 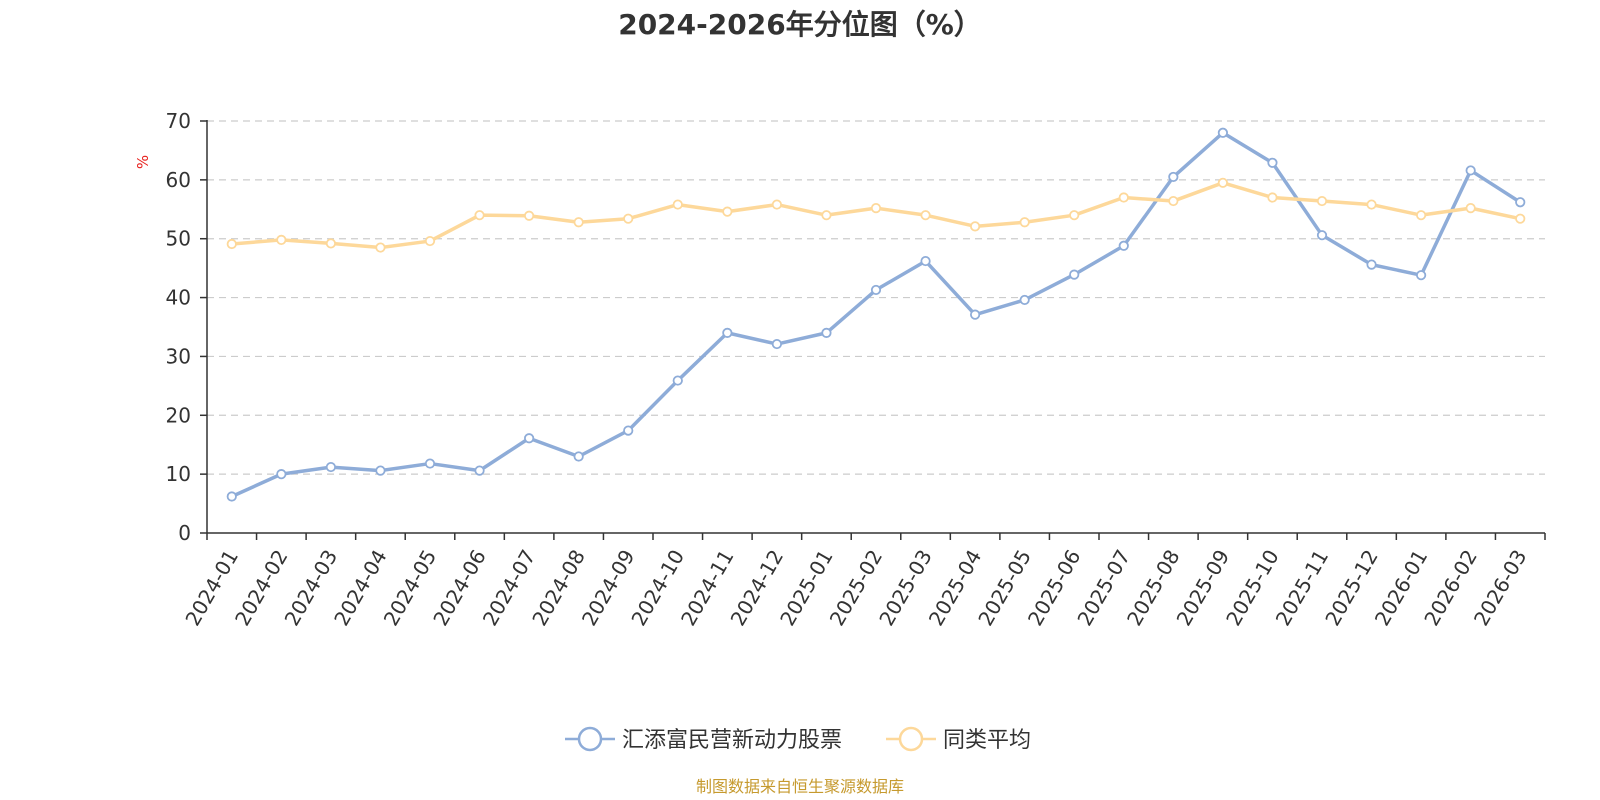 I want to click on legend-item-2: 同类平均, so click(x=958, y=739).